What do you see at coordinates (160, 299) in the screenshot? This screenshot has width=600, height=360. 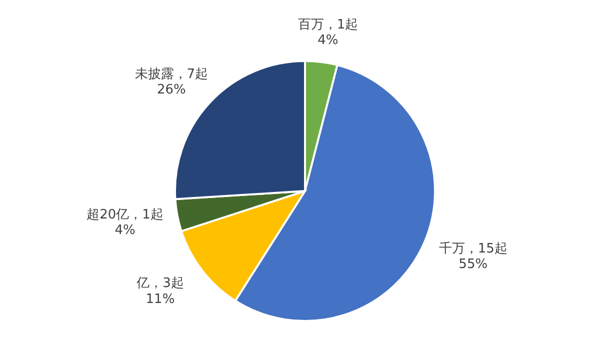 I see `data-label: 11%` at bounding box center [160, 299].